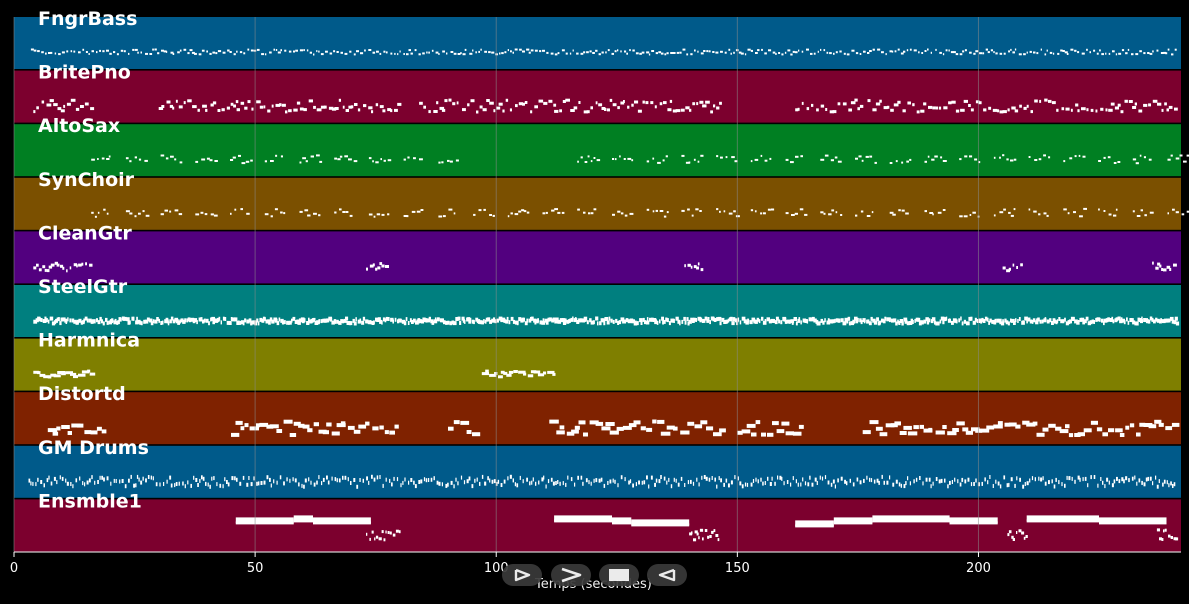 Image resolution: width=1189 pixels, height=604 pixels. Describe the element at coordinates (571, 575) in the screenshot. I see `fast-forward-button` at that location.